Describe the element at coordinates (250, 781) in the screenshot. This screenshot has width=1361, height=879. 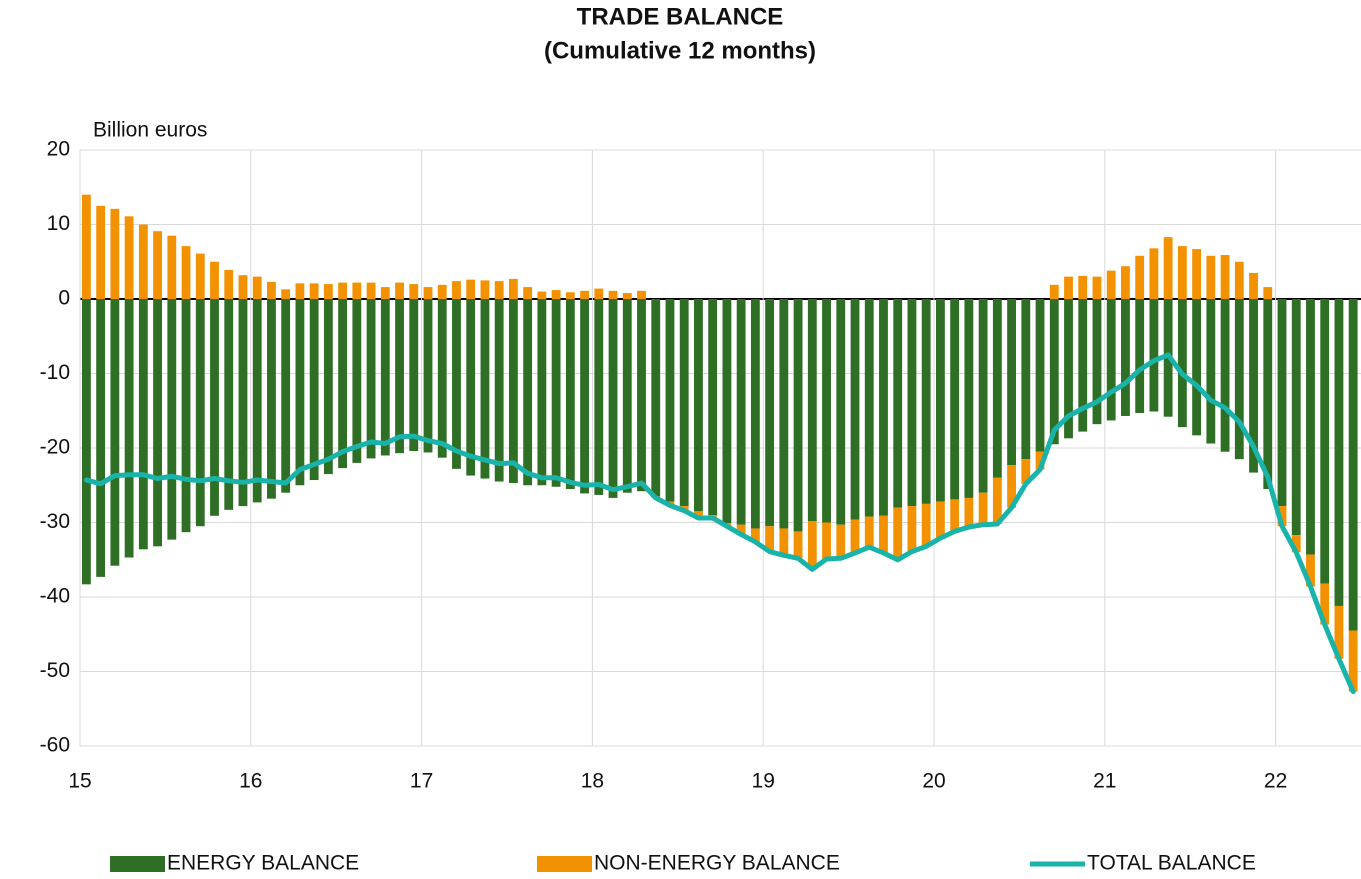
I see `x-tick-label: 16` at that location.